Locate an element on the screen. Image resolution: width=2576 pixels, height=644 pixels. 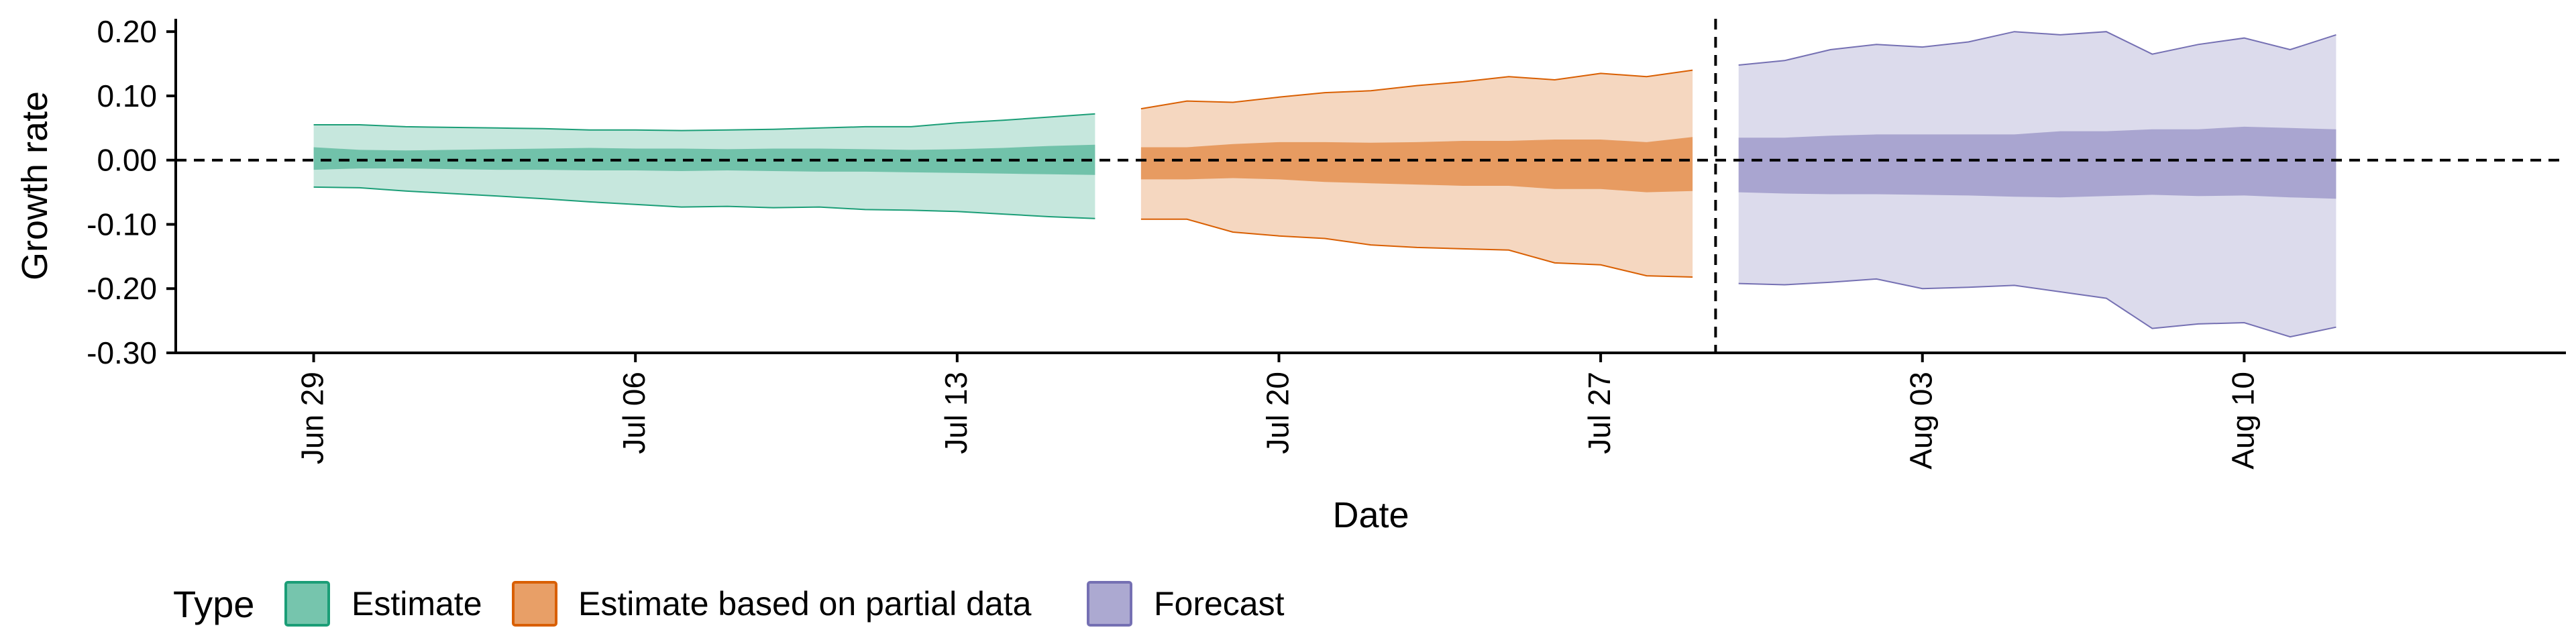
y-tick-label: -0.20 is located at coordinates (122, 288).